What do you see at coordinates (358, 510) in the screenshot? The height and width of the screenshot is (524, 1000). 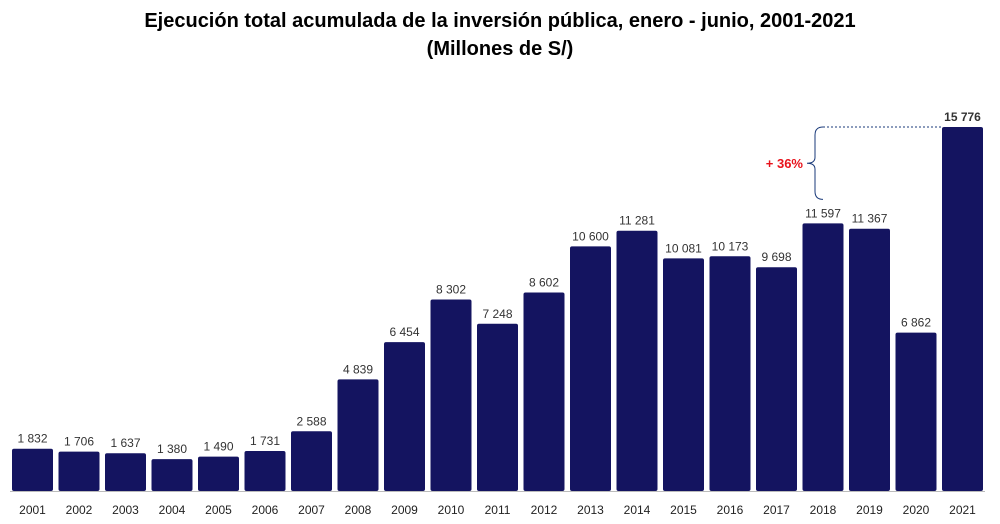 I see `x-tick-2008: 2008` at bounding box center [358, 510].